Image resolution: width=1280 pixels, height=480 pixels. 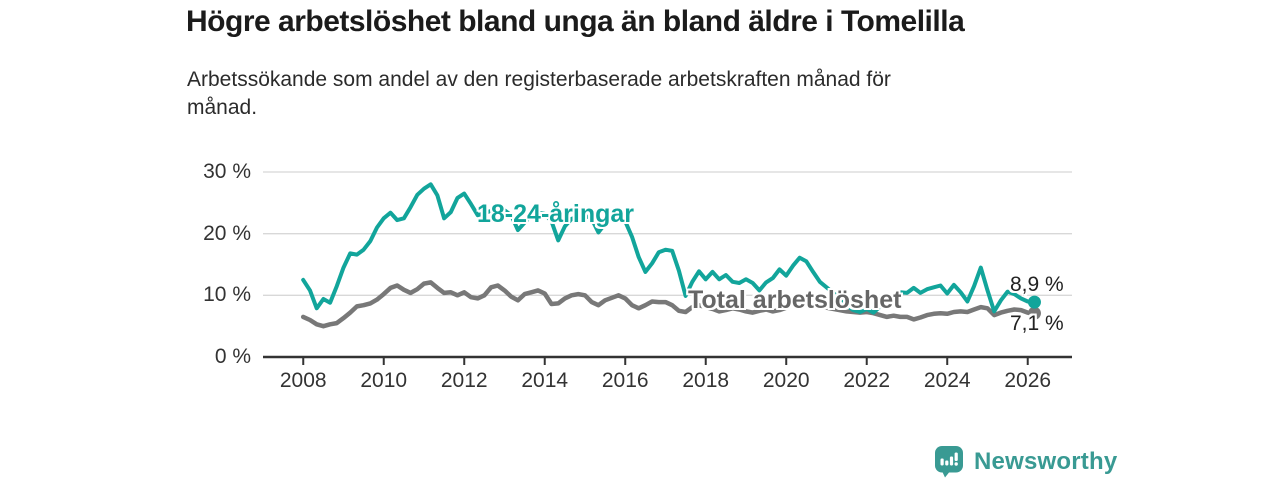 I want to click on x-axis-tick-label: 2022, so click(x=867, y=380).